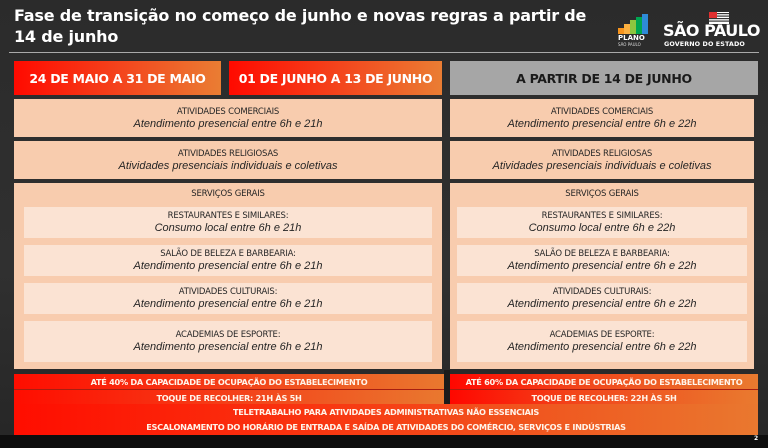 The width and height of the screenshot is (768, 448). Describe the element at coordinates (447, 387) in the screenshot. I see `column-divider` at that location.